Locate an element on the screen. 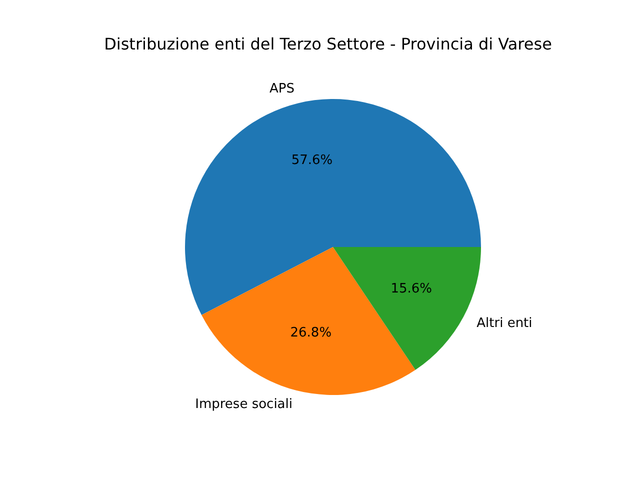 The image size is (640, 480). slice-label: Altri enti is located at coordinates (504, 324).